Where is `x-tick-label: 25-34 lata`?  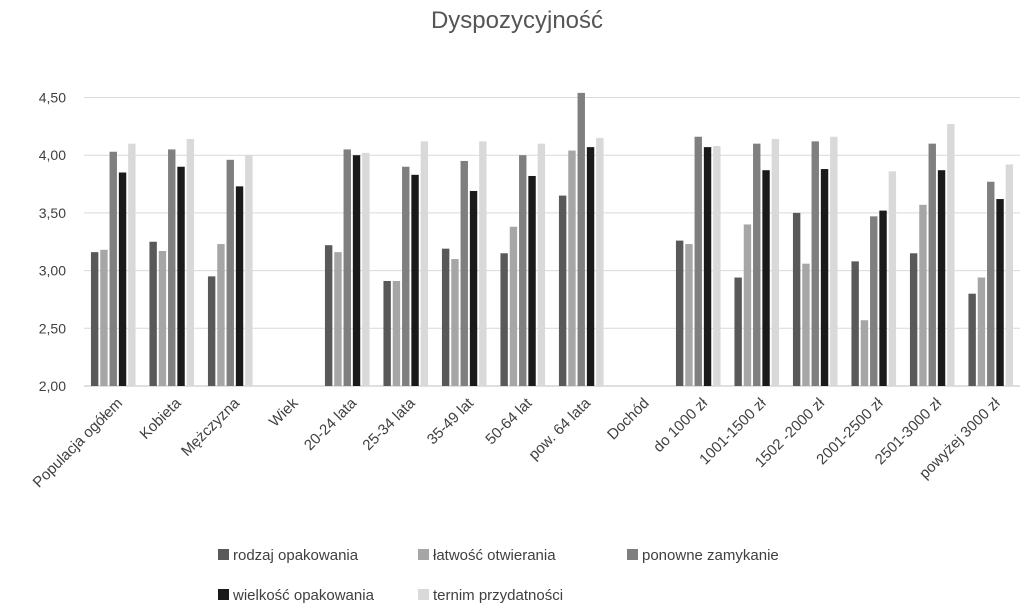
x-tick-label: 25-34 lata is located at coordinates (389, 424).